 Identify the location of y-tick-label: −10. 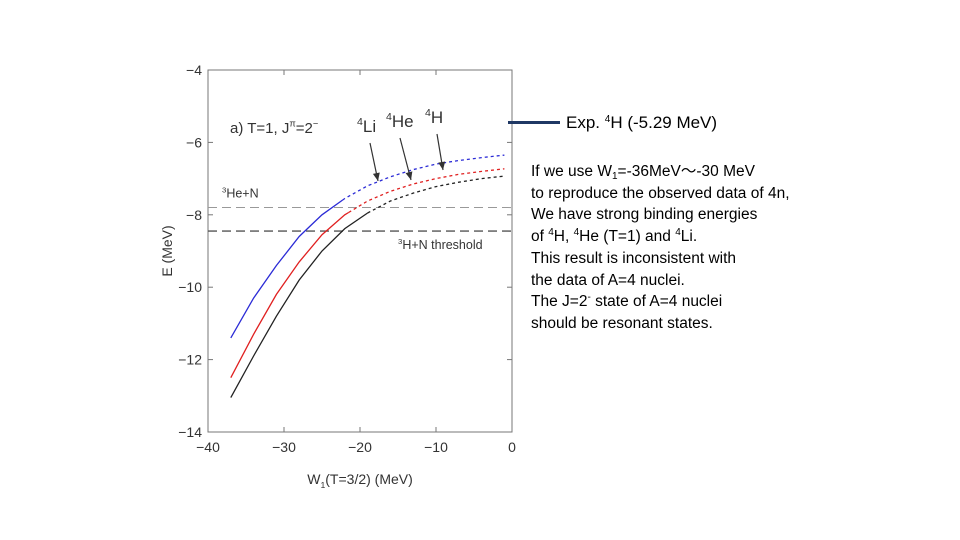
(190, 287).